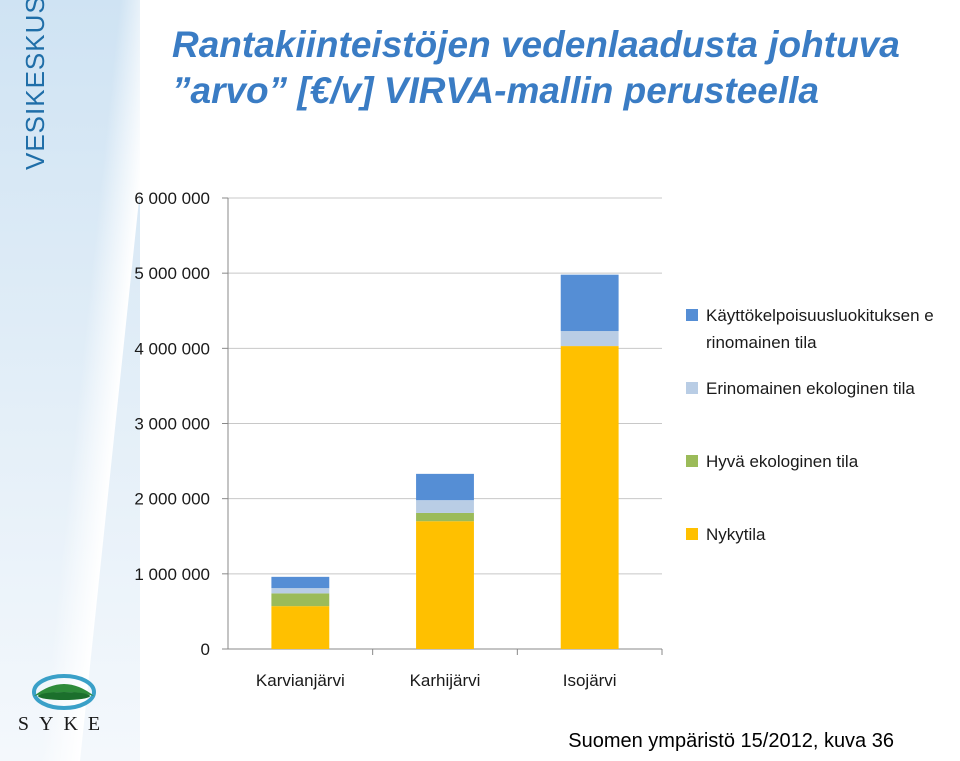 The height and width of the screenshot is (761, 960). Describe the element at coordinates (782, 461) in the screenshot. I see `legend-label: Hyvä ekologinen tila` at that location.